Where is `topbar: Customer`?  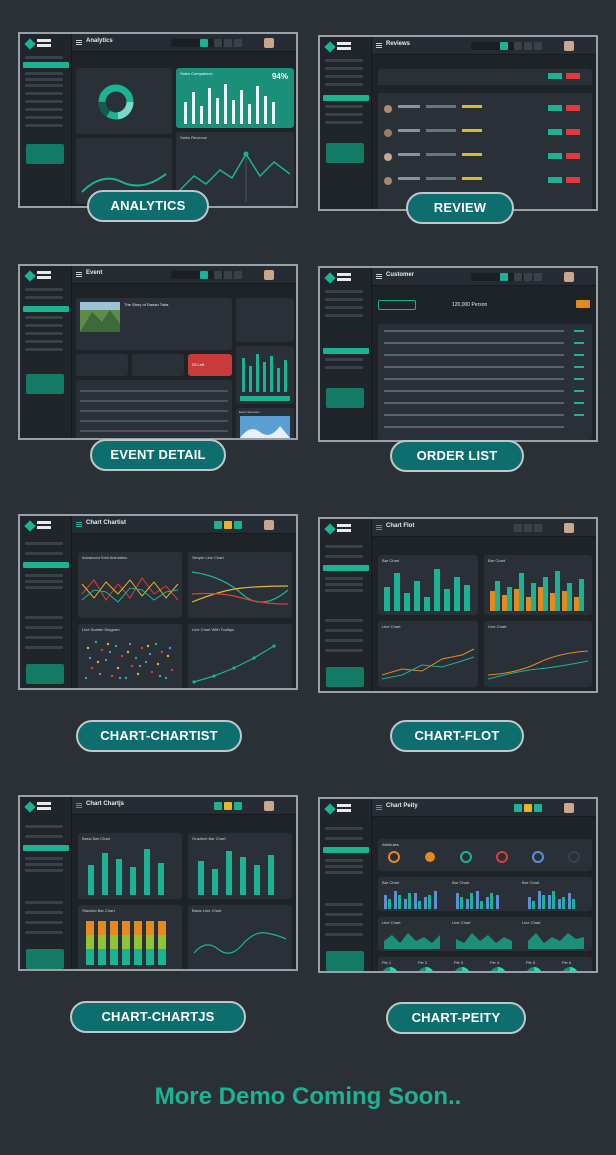
topbar: Customer is located at coordinates (484, 277).